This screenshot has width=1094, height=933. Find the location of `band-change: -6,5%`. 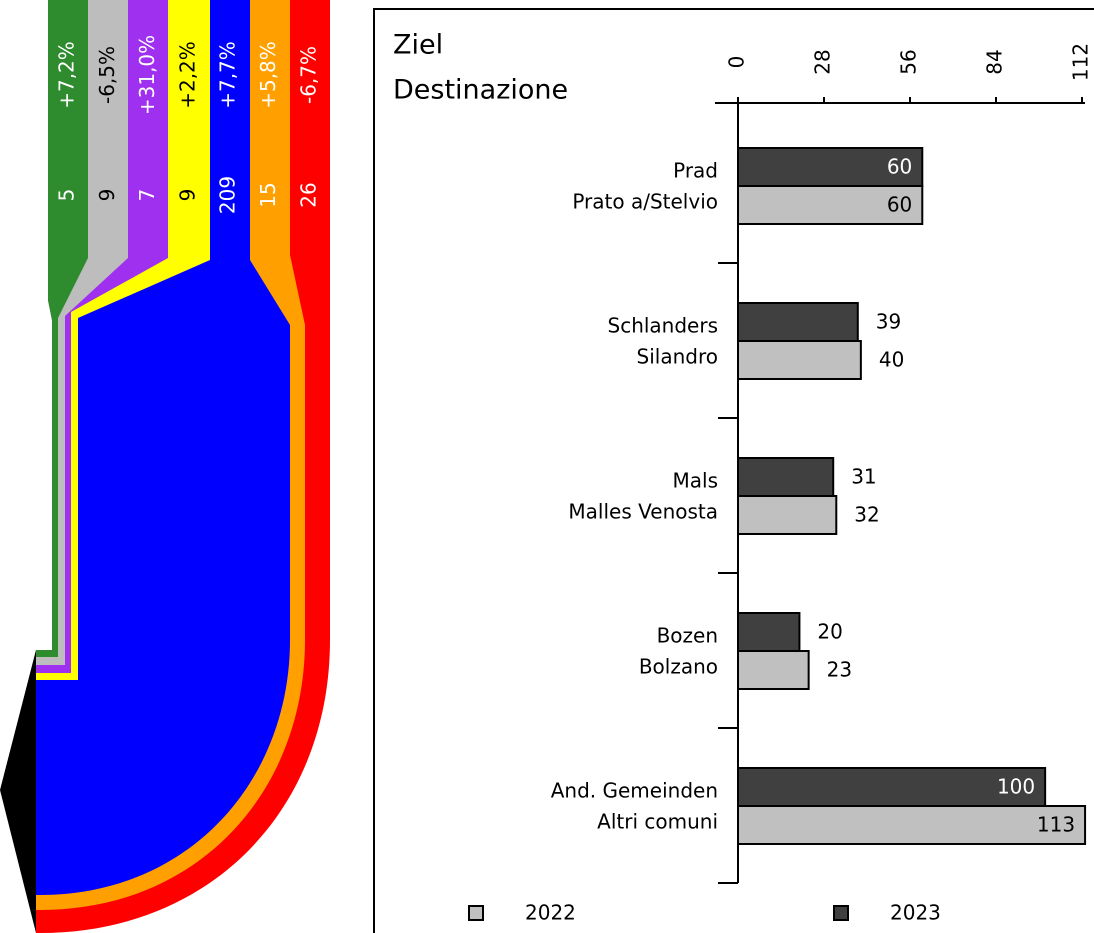

band-change: -6,5% is located at coordinates (107, 75).